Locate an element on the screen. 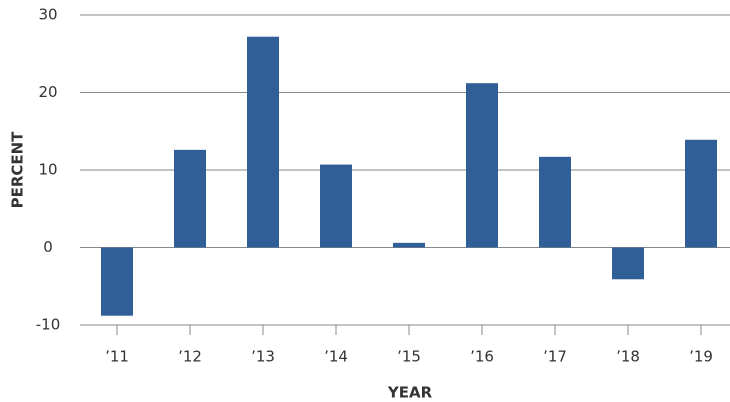 This screenshot has height=402, width=730. x-tick-label: ’16 is located at coordinates (482, 357).